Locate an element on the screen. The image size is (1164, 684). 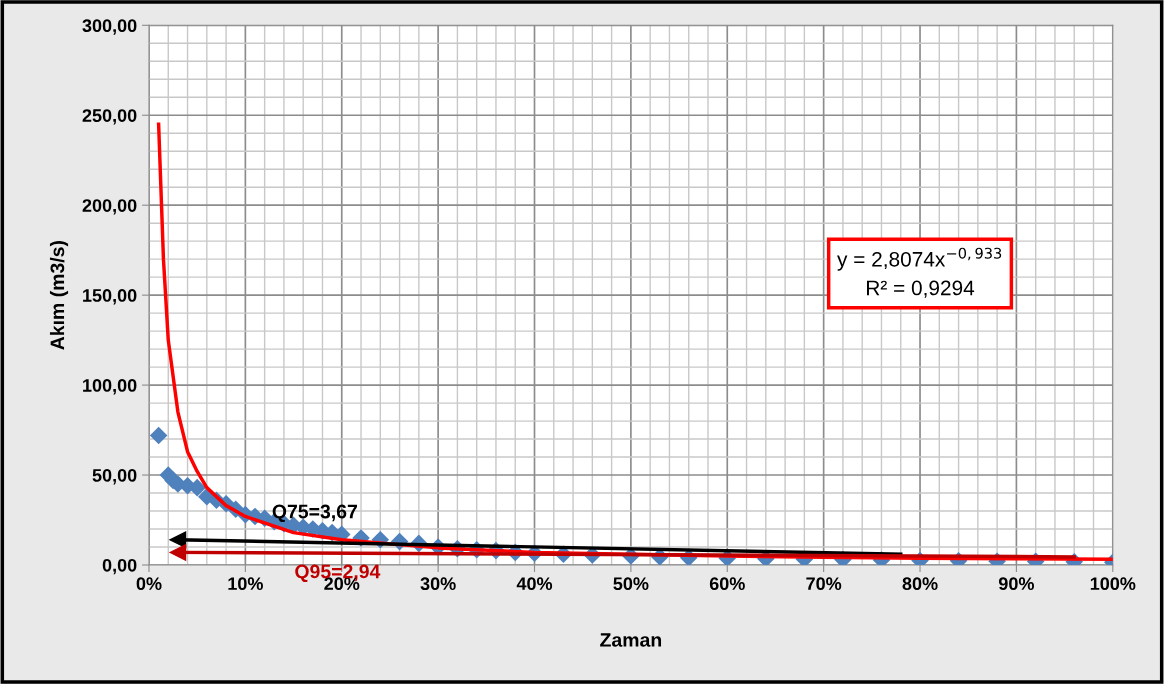
x-tick-label: 90% is located at coordinates (1016, 584).